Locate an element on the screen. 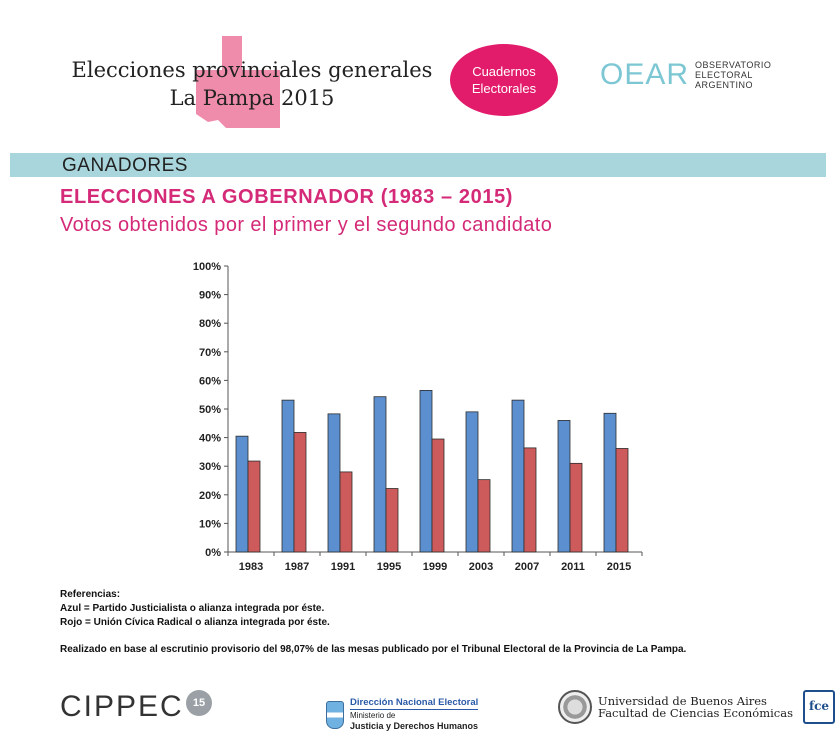 Image resolution: width=835 pixels, height=752 pixels. chart-heading: ELECCIONES A GOBERNADOR (1983 – 2015) is located at coordinates (287, 197).